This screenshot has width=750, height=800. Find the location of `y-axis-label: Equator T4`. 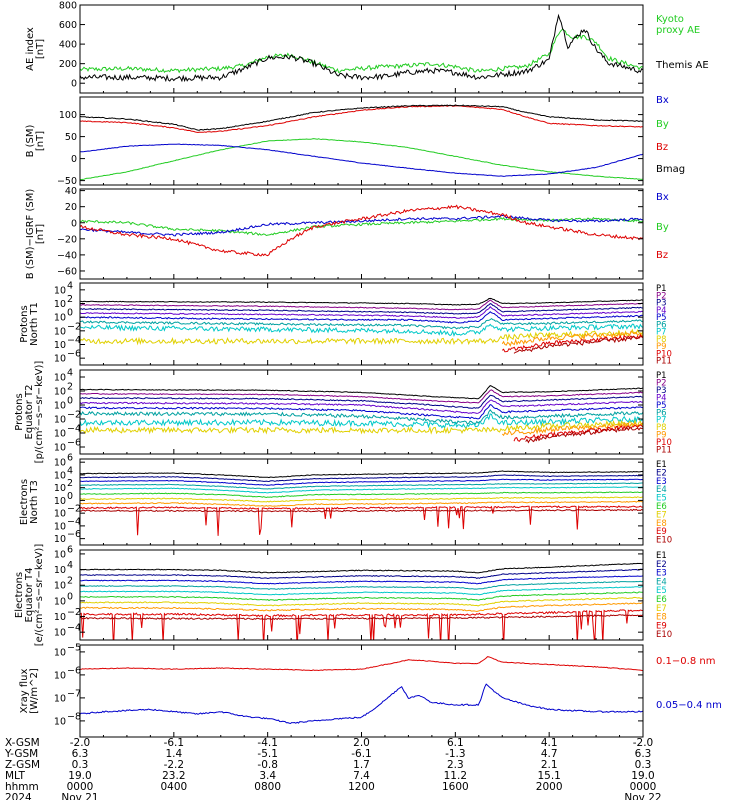

y-axis-label: Equator T4 is located at coordinates (29, 595).